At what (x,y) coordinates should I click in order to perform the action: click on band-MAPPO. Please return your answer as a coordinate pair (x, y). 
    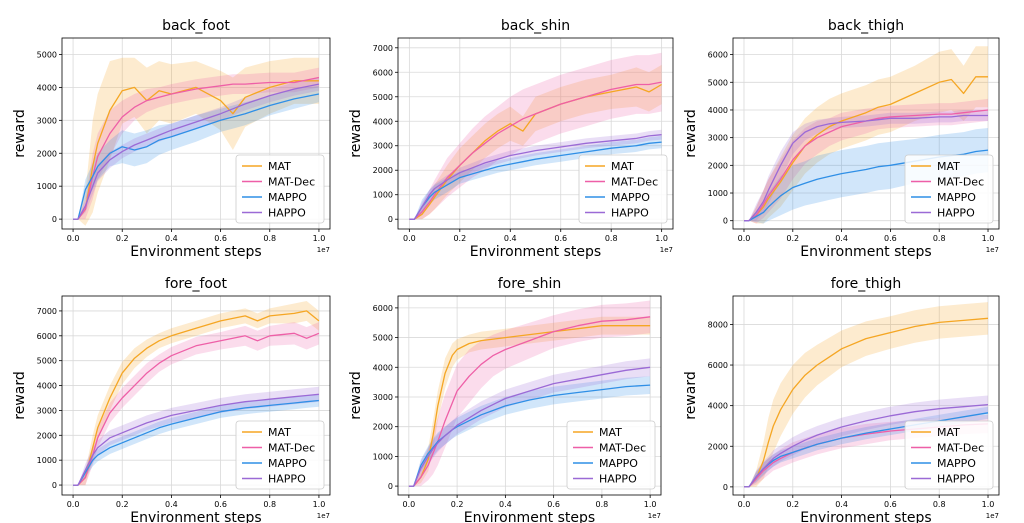
    Looking at the image, I should click on (866, 176).